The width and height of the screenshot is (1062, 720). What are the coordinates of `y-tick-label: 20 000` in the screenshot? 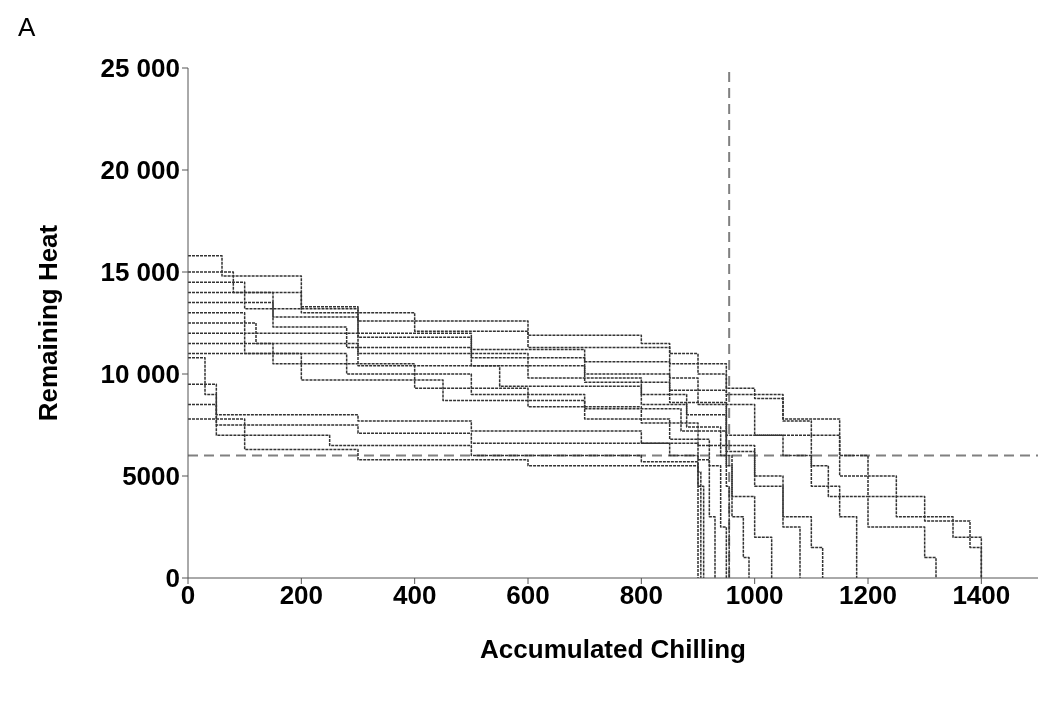 It's located at (140, 170).